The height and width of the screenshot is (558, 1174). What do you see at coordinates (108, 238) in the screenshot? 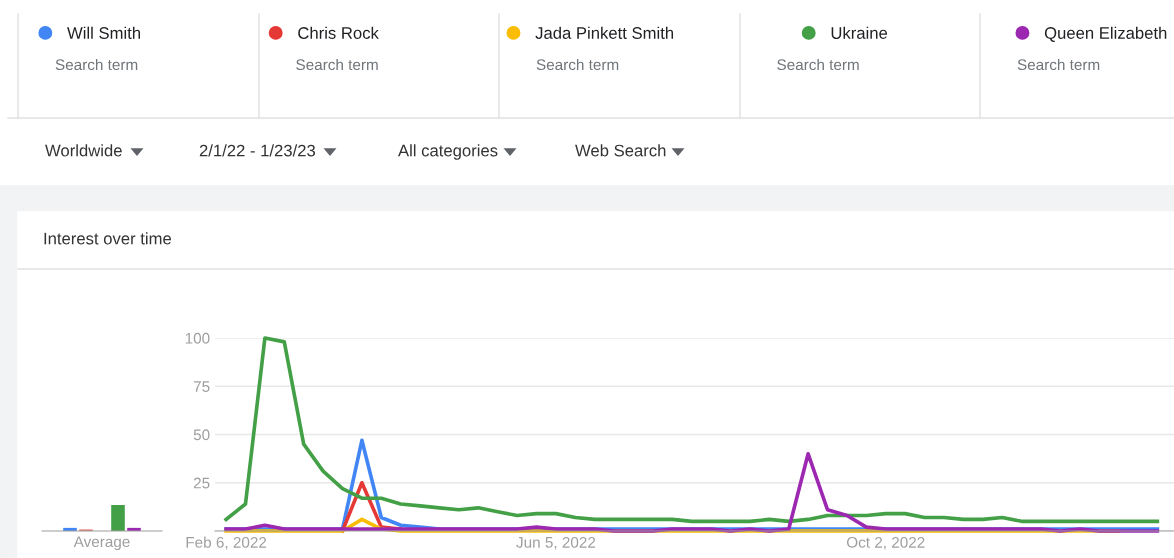
I see `chart-title: Interest over time` at bounding box center [108, 238].